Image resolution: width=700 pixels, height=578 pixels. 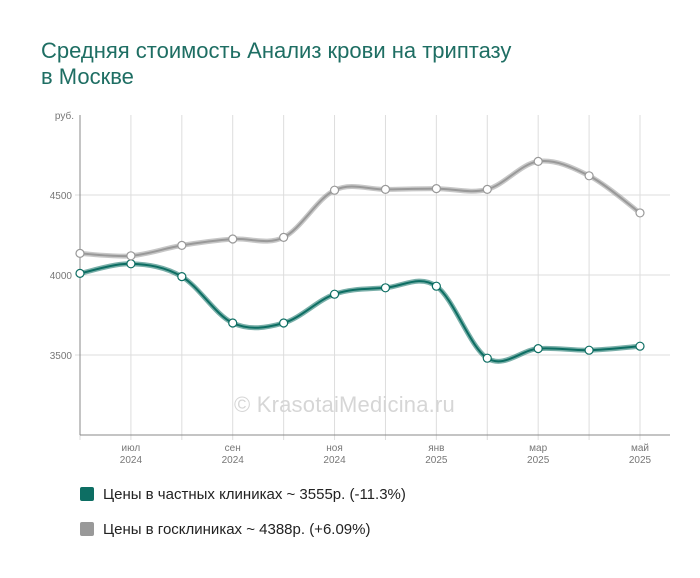 I want to click on series-line-private-glow, so click(x=360, y=312).